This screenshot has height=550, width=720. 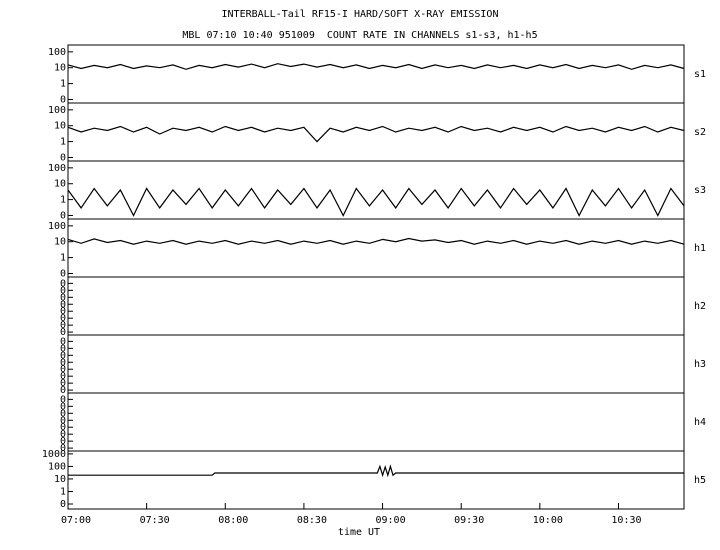 I want to click on x-axis-label: time UT, so click(x=359, y=532).